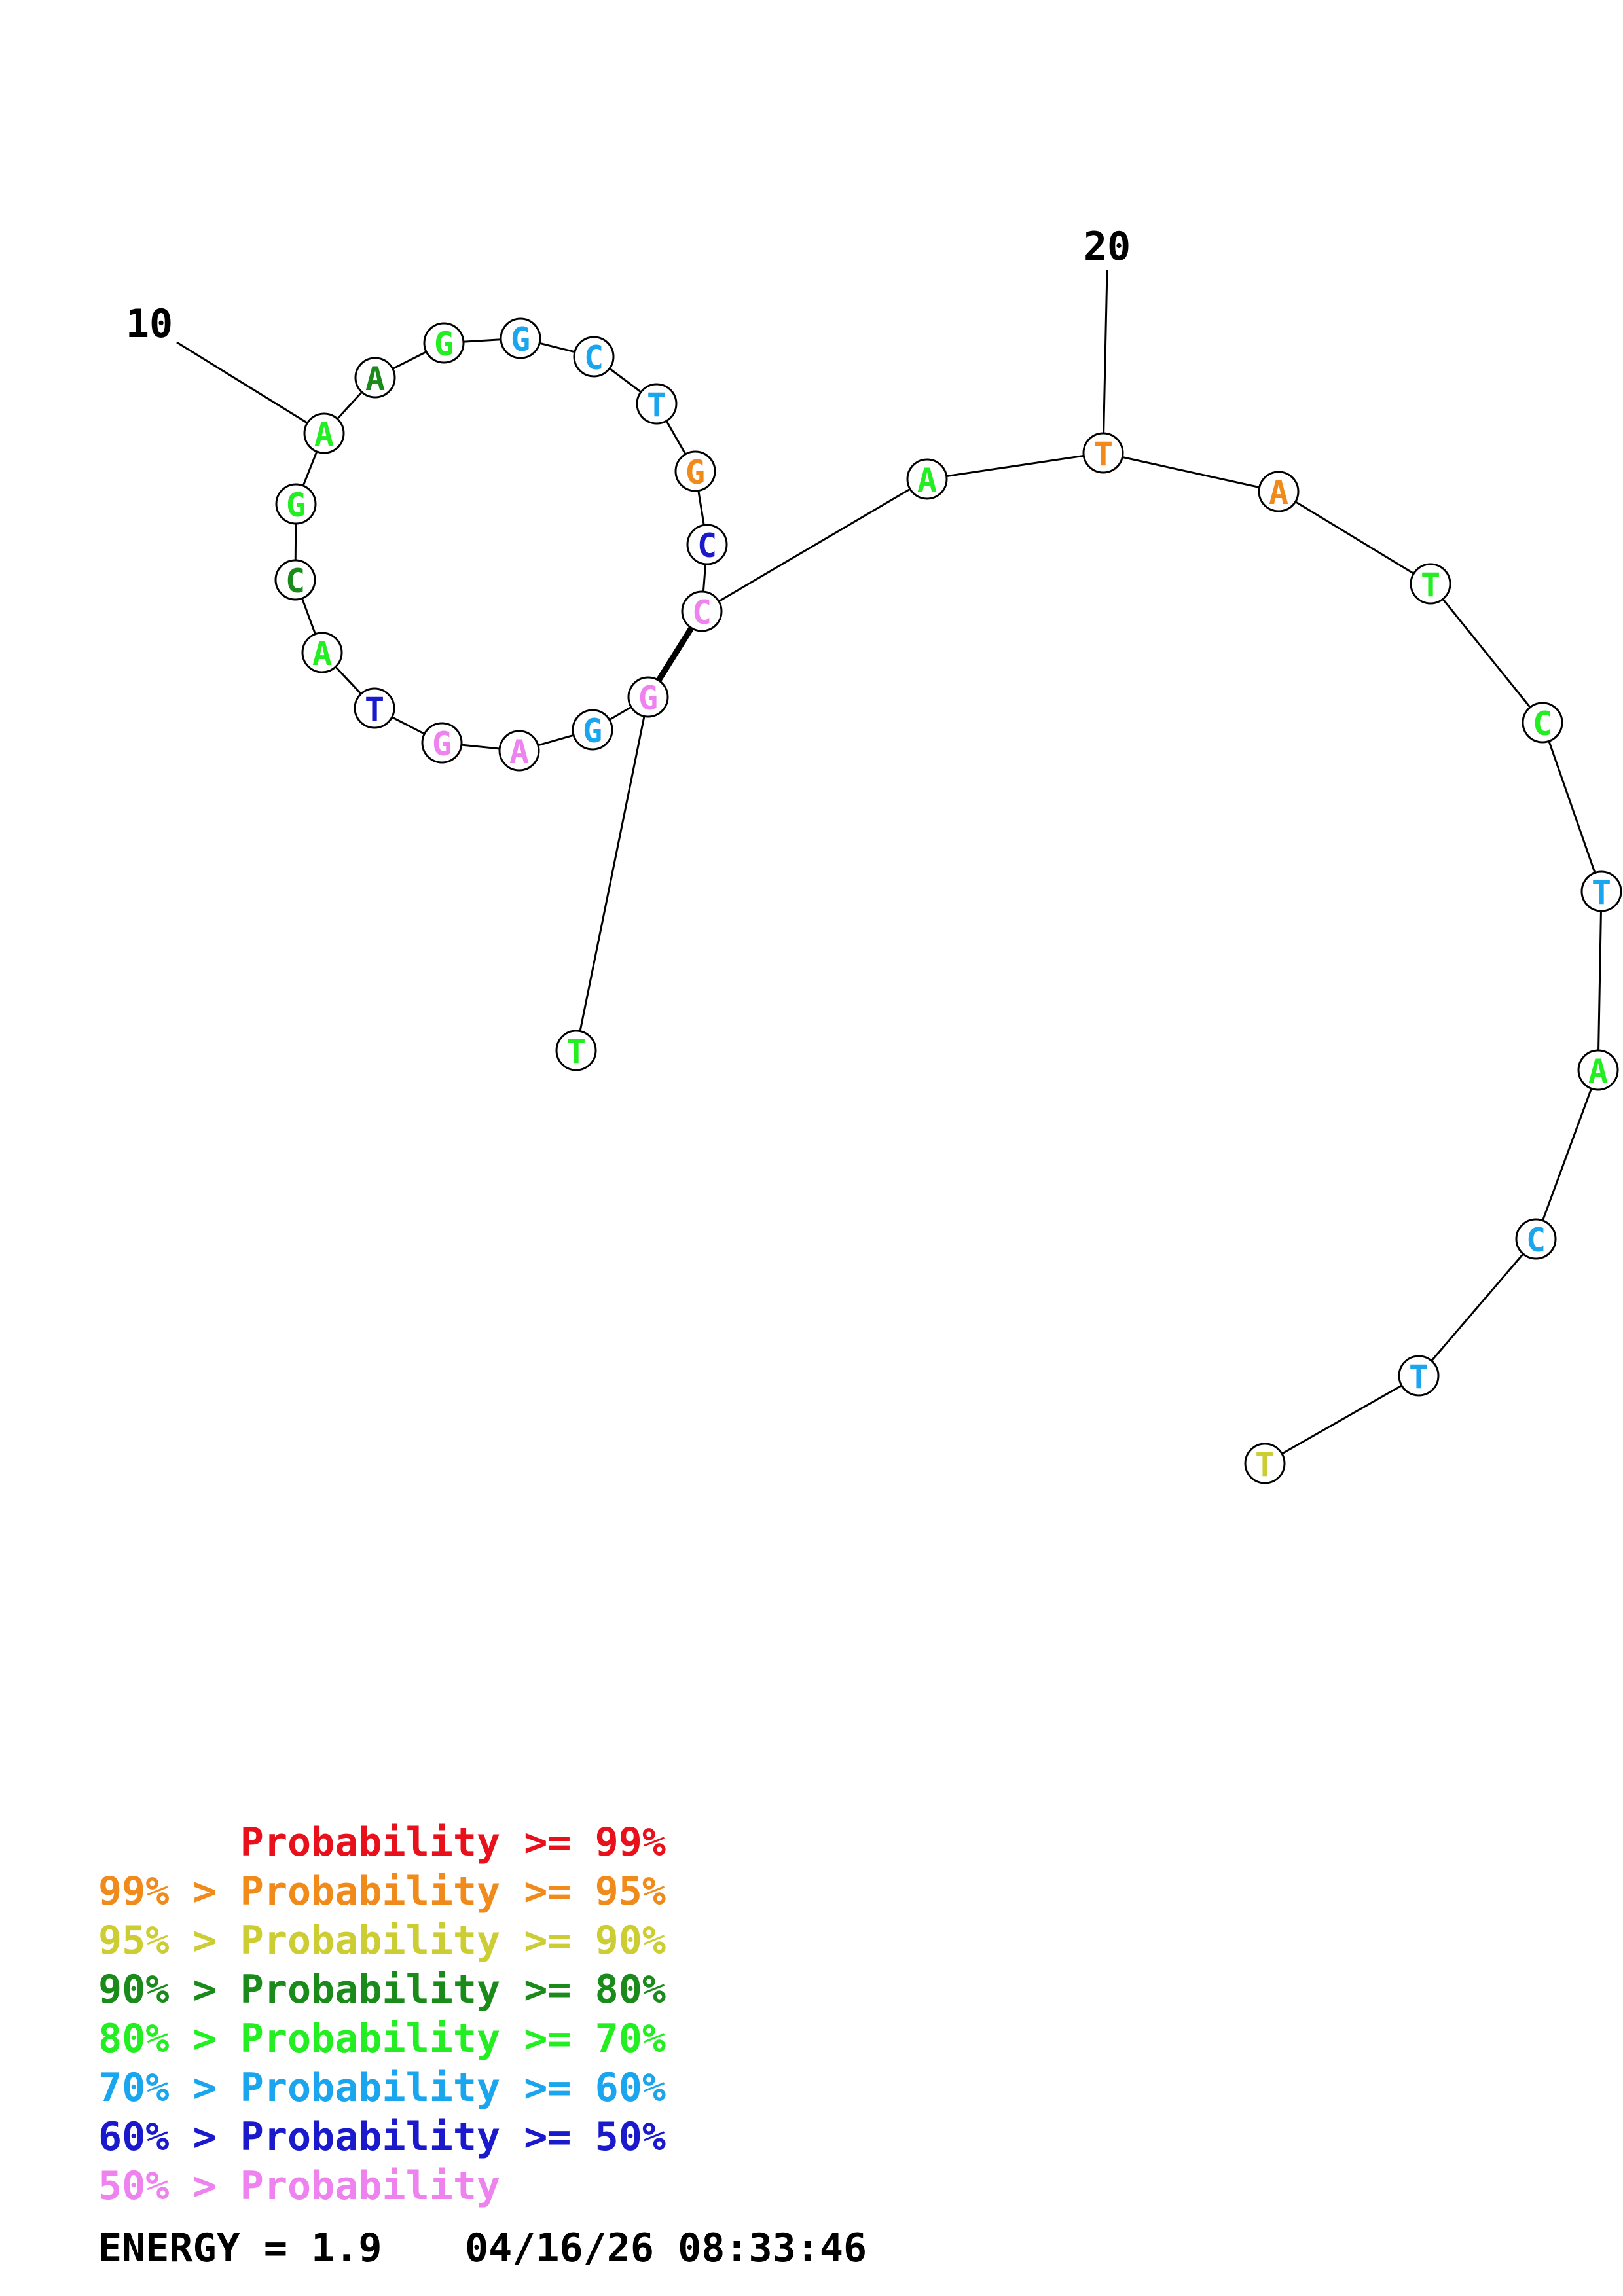 This screenshot has height=2296, width=1623. What do you see at coordinates (382, 2039) in the screenshot?
I see `legend-row: 80% > Probability >= 70%` at bounding box center [382, 2039].